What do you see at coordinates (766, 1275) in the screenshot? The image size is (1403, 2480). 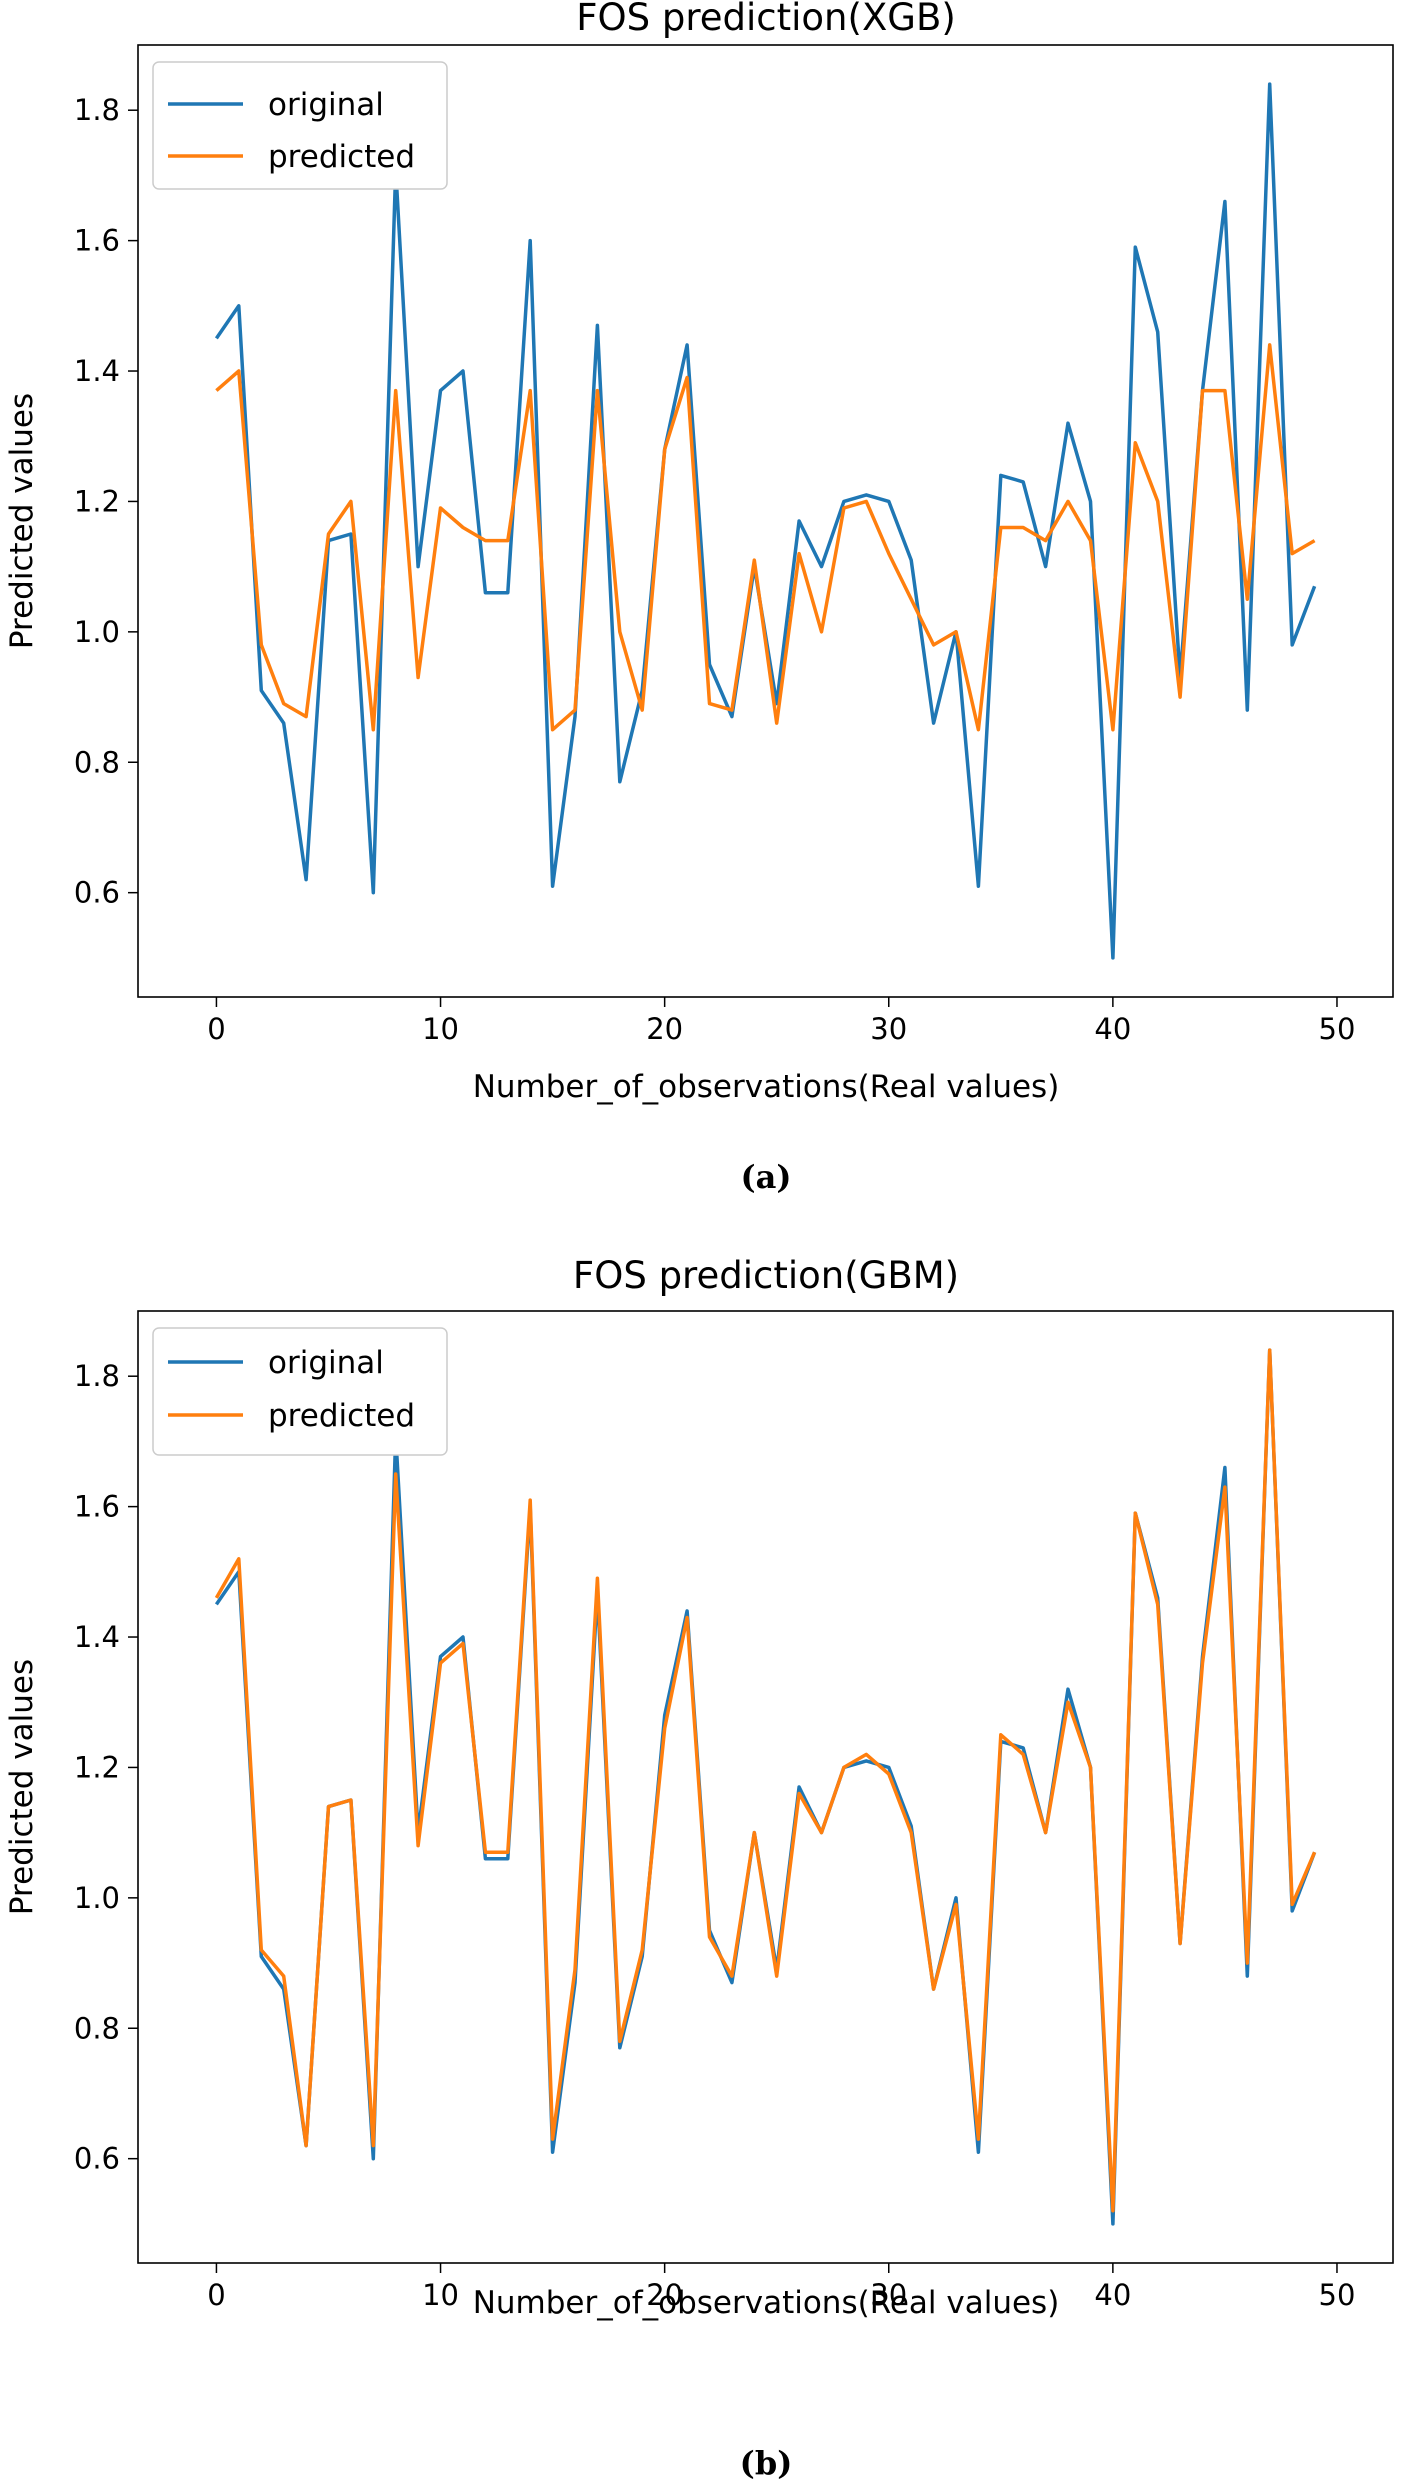 I see `chart-title: FOS prediction(GBM)` at bounding box center [766, 1275].